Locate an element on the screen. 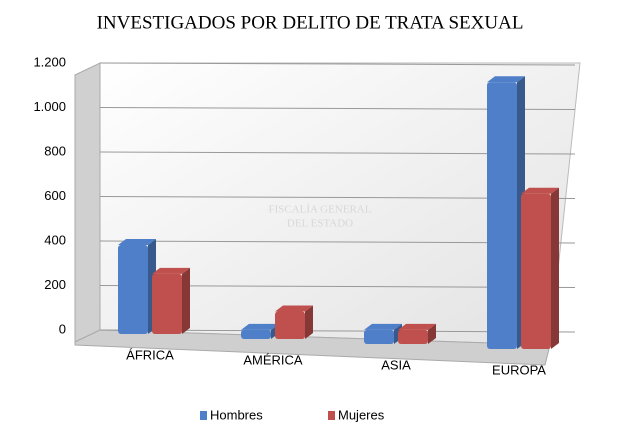 Image resolution: width=638 pixels, height=441 pixels. chart-title: INVESTIGADOS POR DELITO DE TRATA SEXUAL is located at coordinates (310, 22).